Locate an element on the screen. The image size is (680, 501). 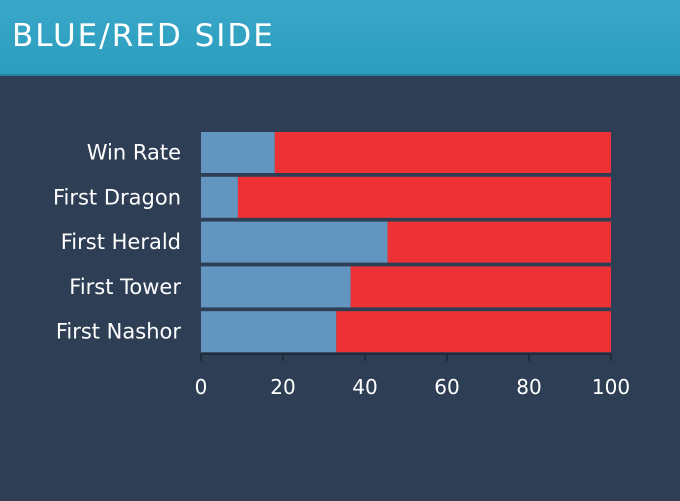
category-label: First Nashor is located at coordinates (119, 332).